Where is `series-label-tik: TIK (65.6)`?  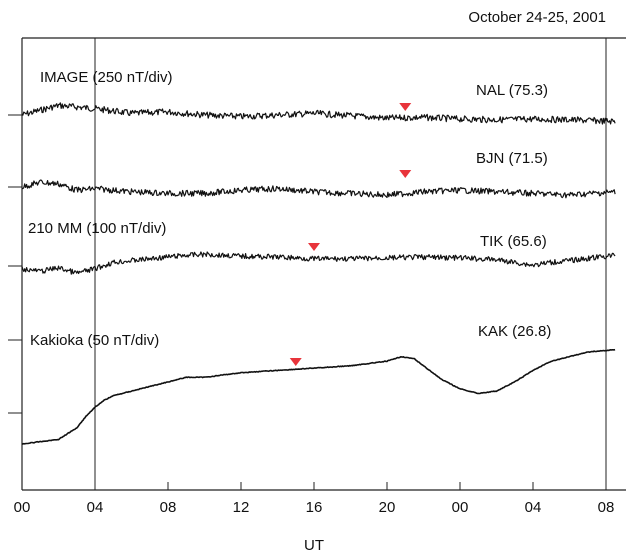 series-label-tik: TIK (65.6) is located at coordinates (513, 241).